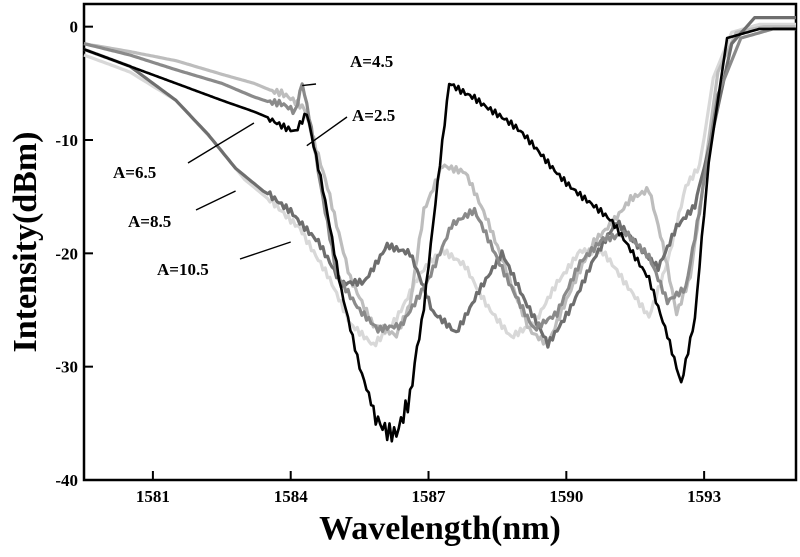 This screenshot has height=557, width=800. What do you see at coordinates (74, 27) in the screenshot?
I see `y-tick-label: 0` at bounding box center [74, 27].